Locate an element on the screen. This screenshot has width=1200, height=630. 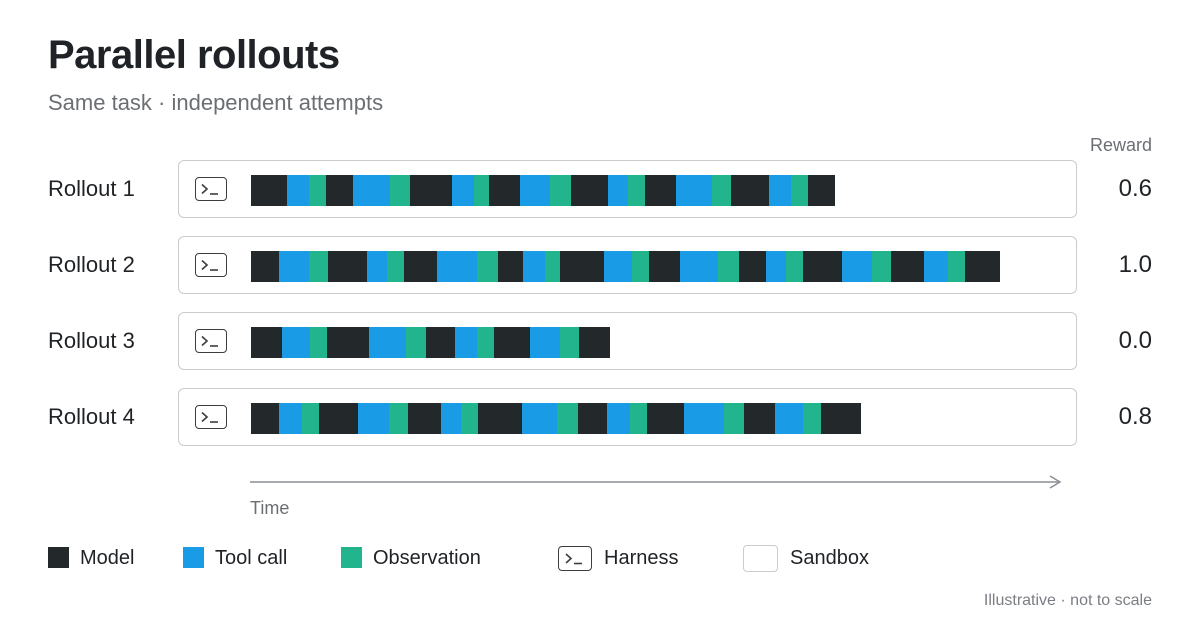
legend-model-label: Model is located at coordinates (107, 558).